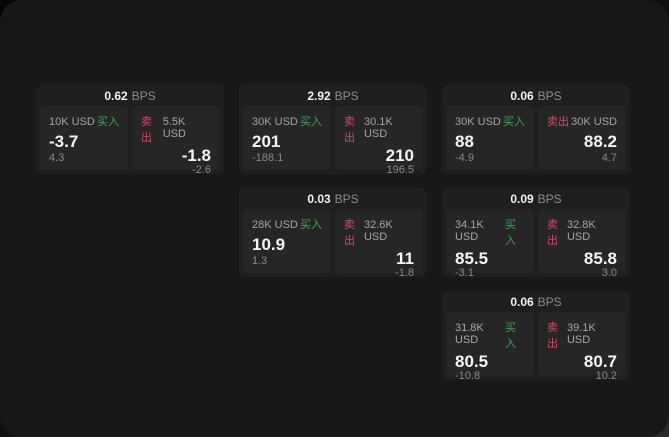 The image size is (669, 437). Describe the element at coordinates (468, 376) in the screenshot. I see `buy-delta: -10.8` at that location.